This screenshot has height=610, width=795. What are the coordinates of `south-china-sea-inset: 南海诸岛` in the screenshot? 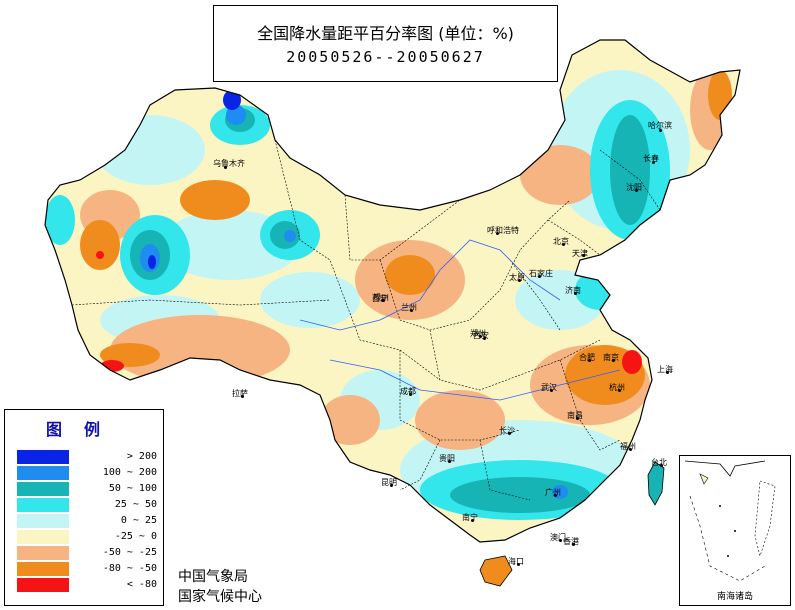 It's located at (735, 530).